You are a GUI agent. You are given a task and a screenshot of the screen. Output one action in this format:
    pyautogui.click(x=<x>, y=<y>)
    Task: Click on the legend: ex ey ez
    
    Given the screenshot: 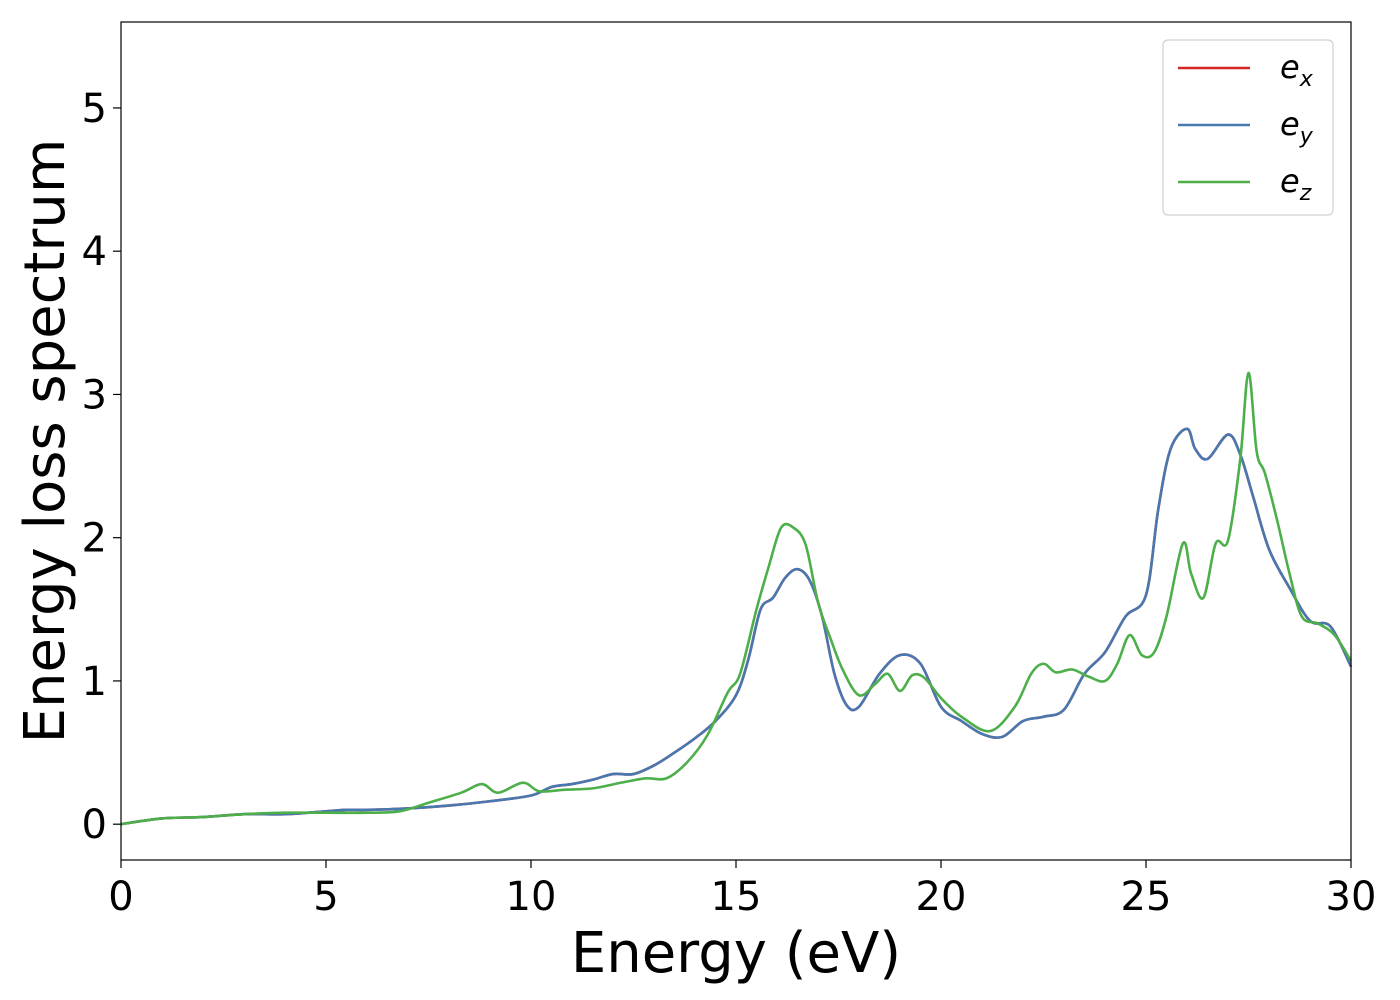 What is the action you would take?
    pyautogui.click(x=1248, y=127)
    